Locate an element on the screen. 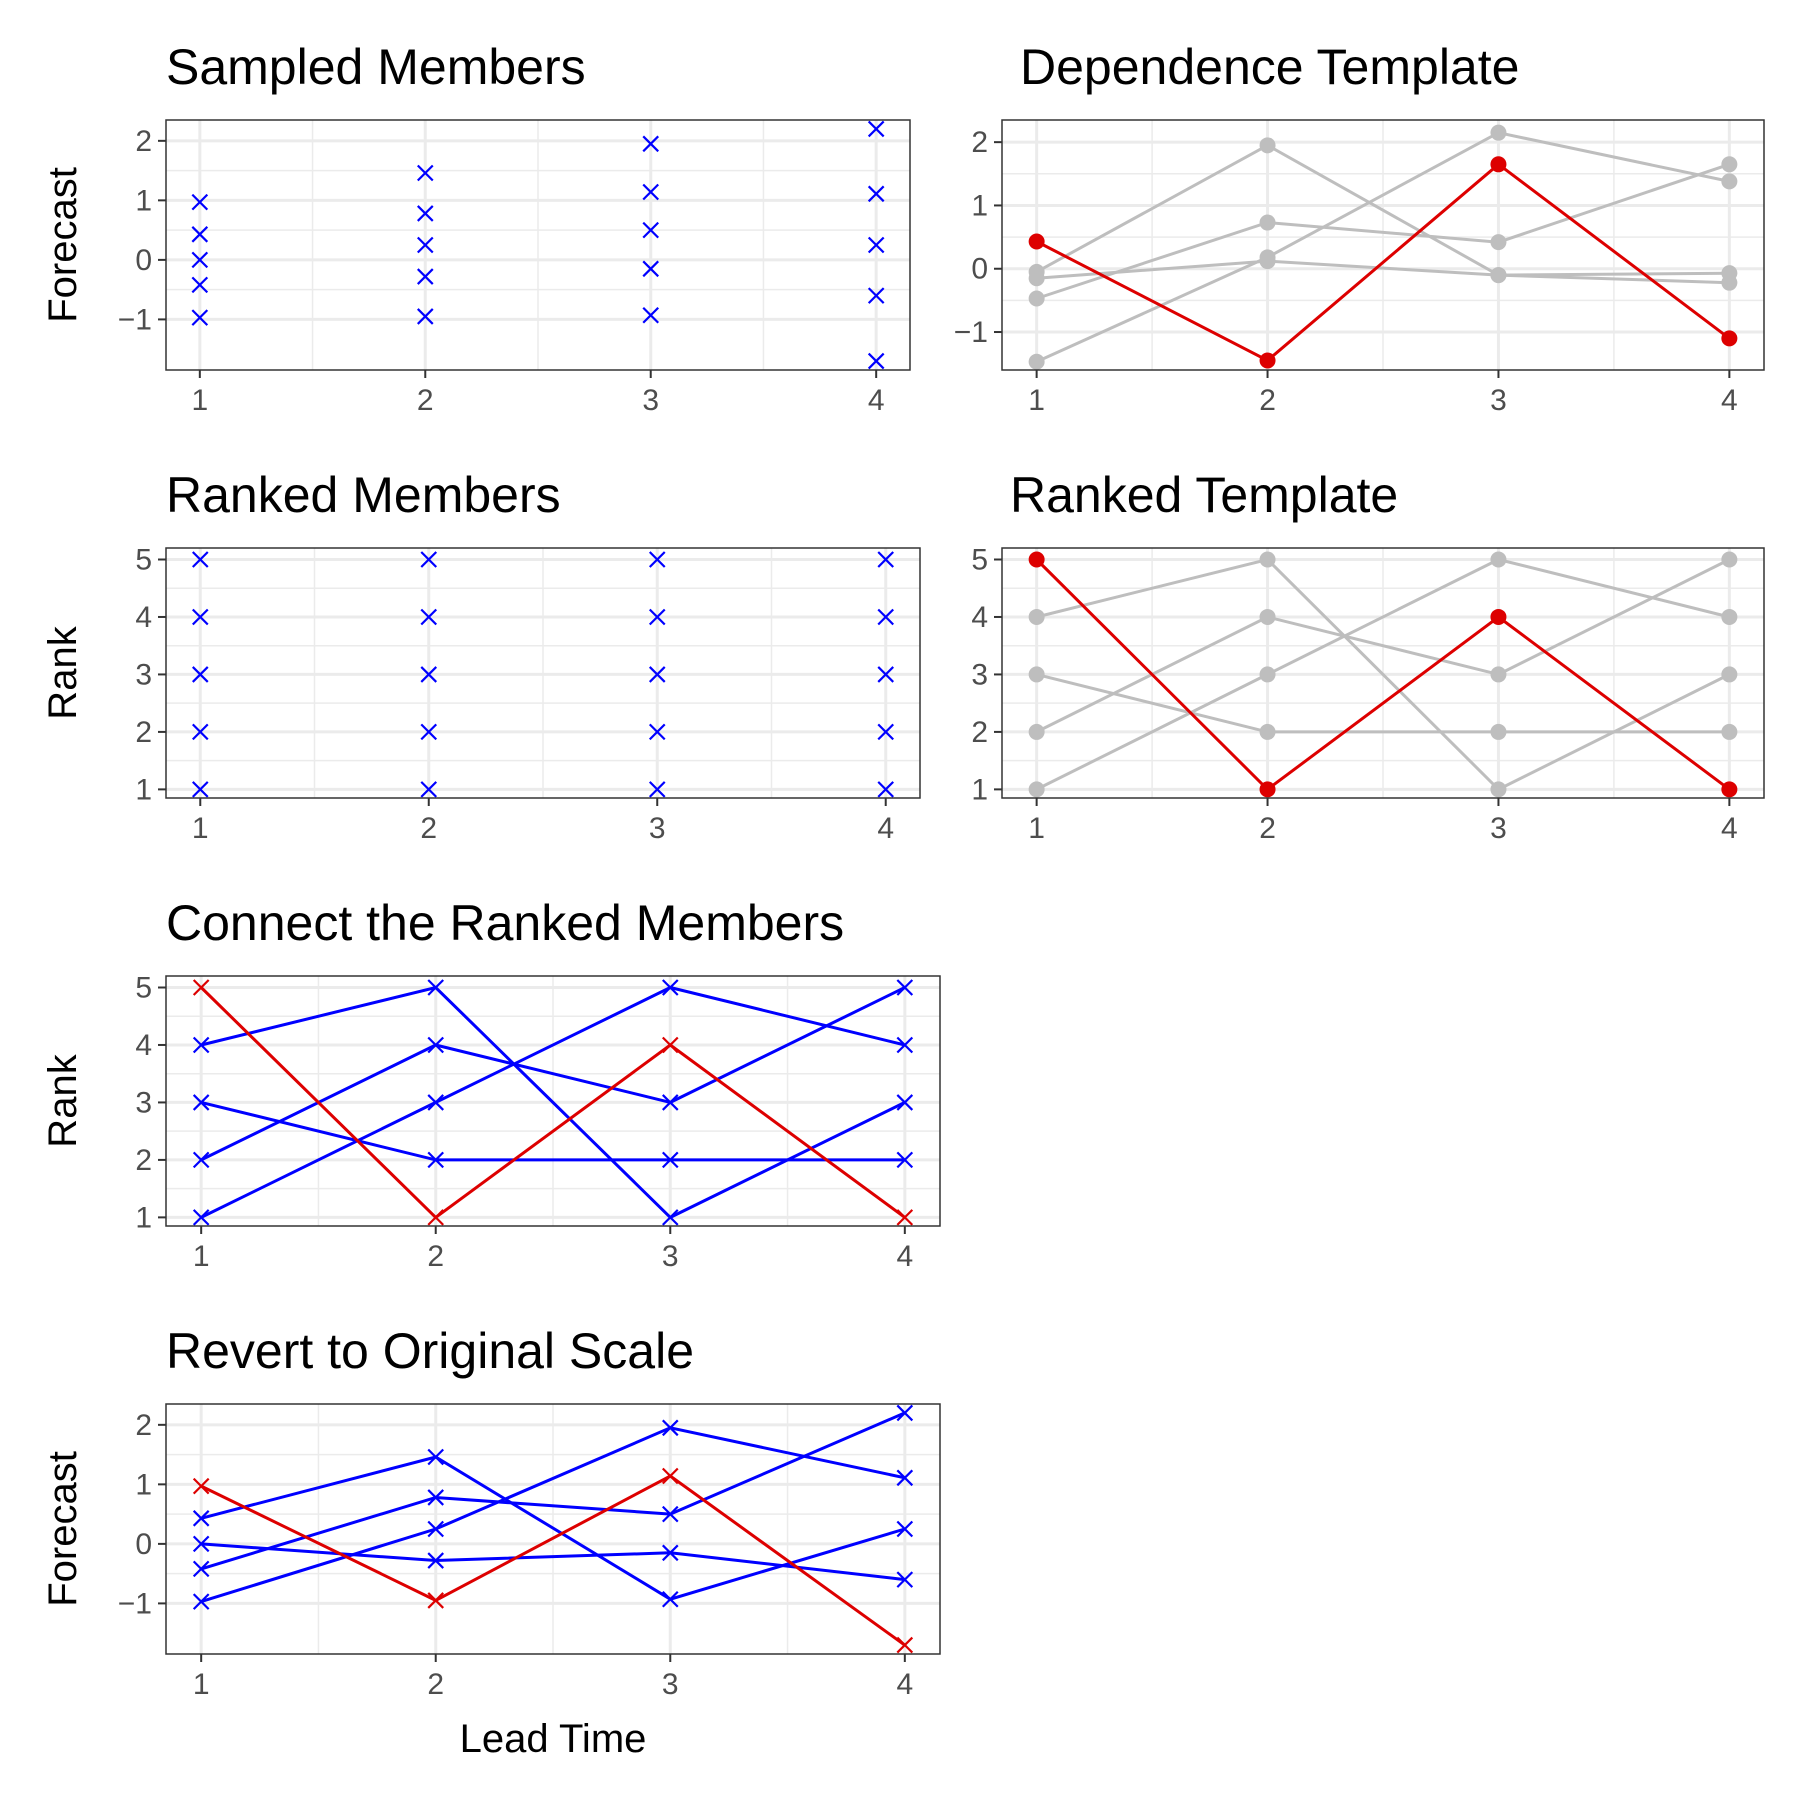  panel-dependence-template: Dependence Template 1 2 3 4 −1 0 1 2 is located at coordinates (1359, 228).